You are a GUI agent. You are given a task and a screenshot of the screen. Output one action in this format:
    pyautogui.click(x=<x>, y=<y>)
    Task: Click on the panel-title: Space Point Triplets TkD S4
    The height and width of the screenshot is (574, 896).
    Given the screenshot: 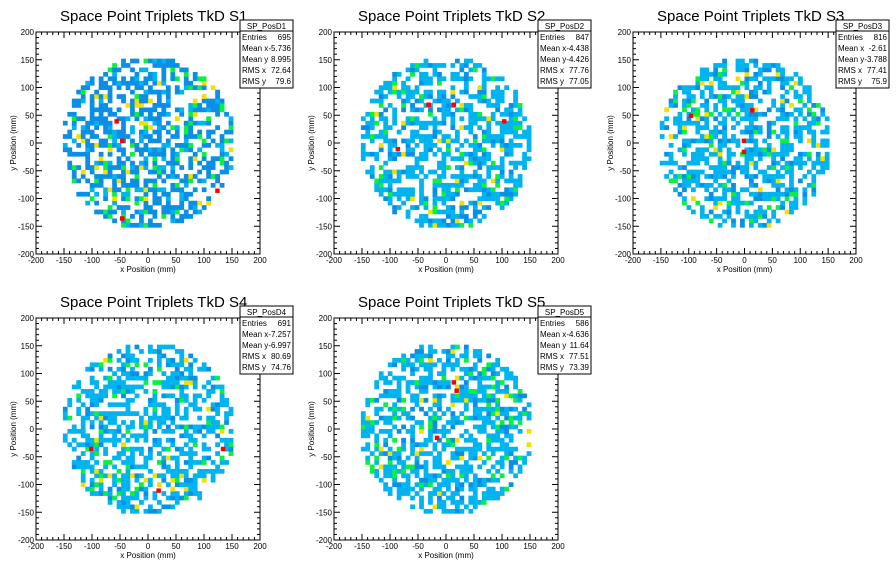 What is the action you would take?
    pyautogui.click(x=153, y=302)
    